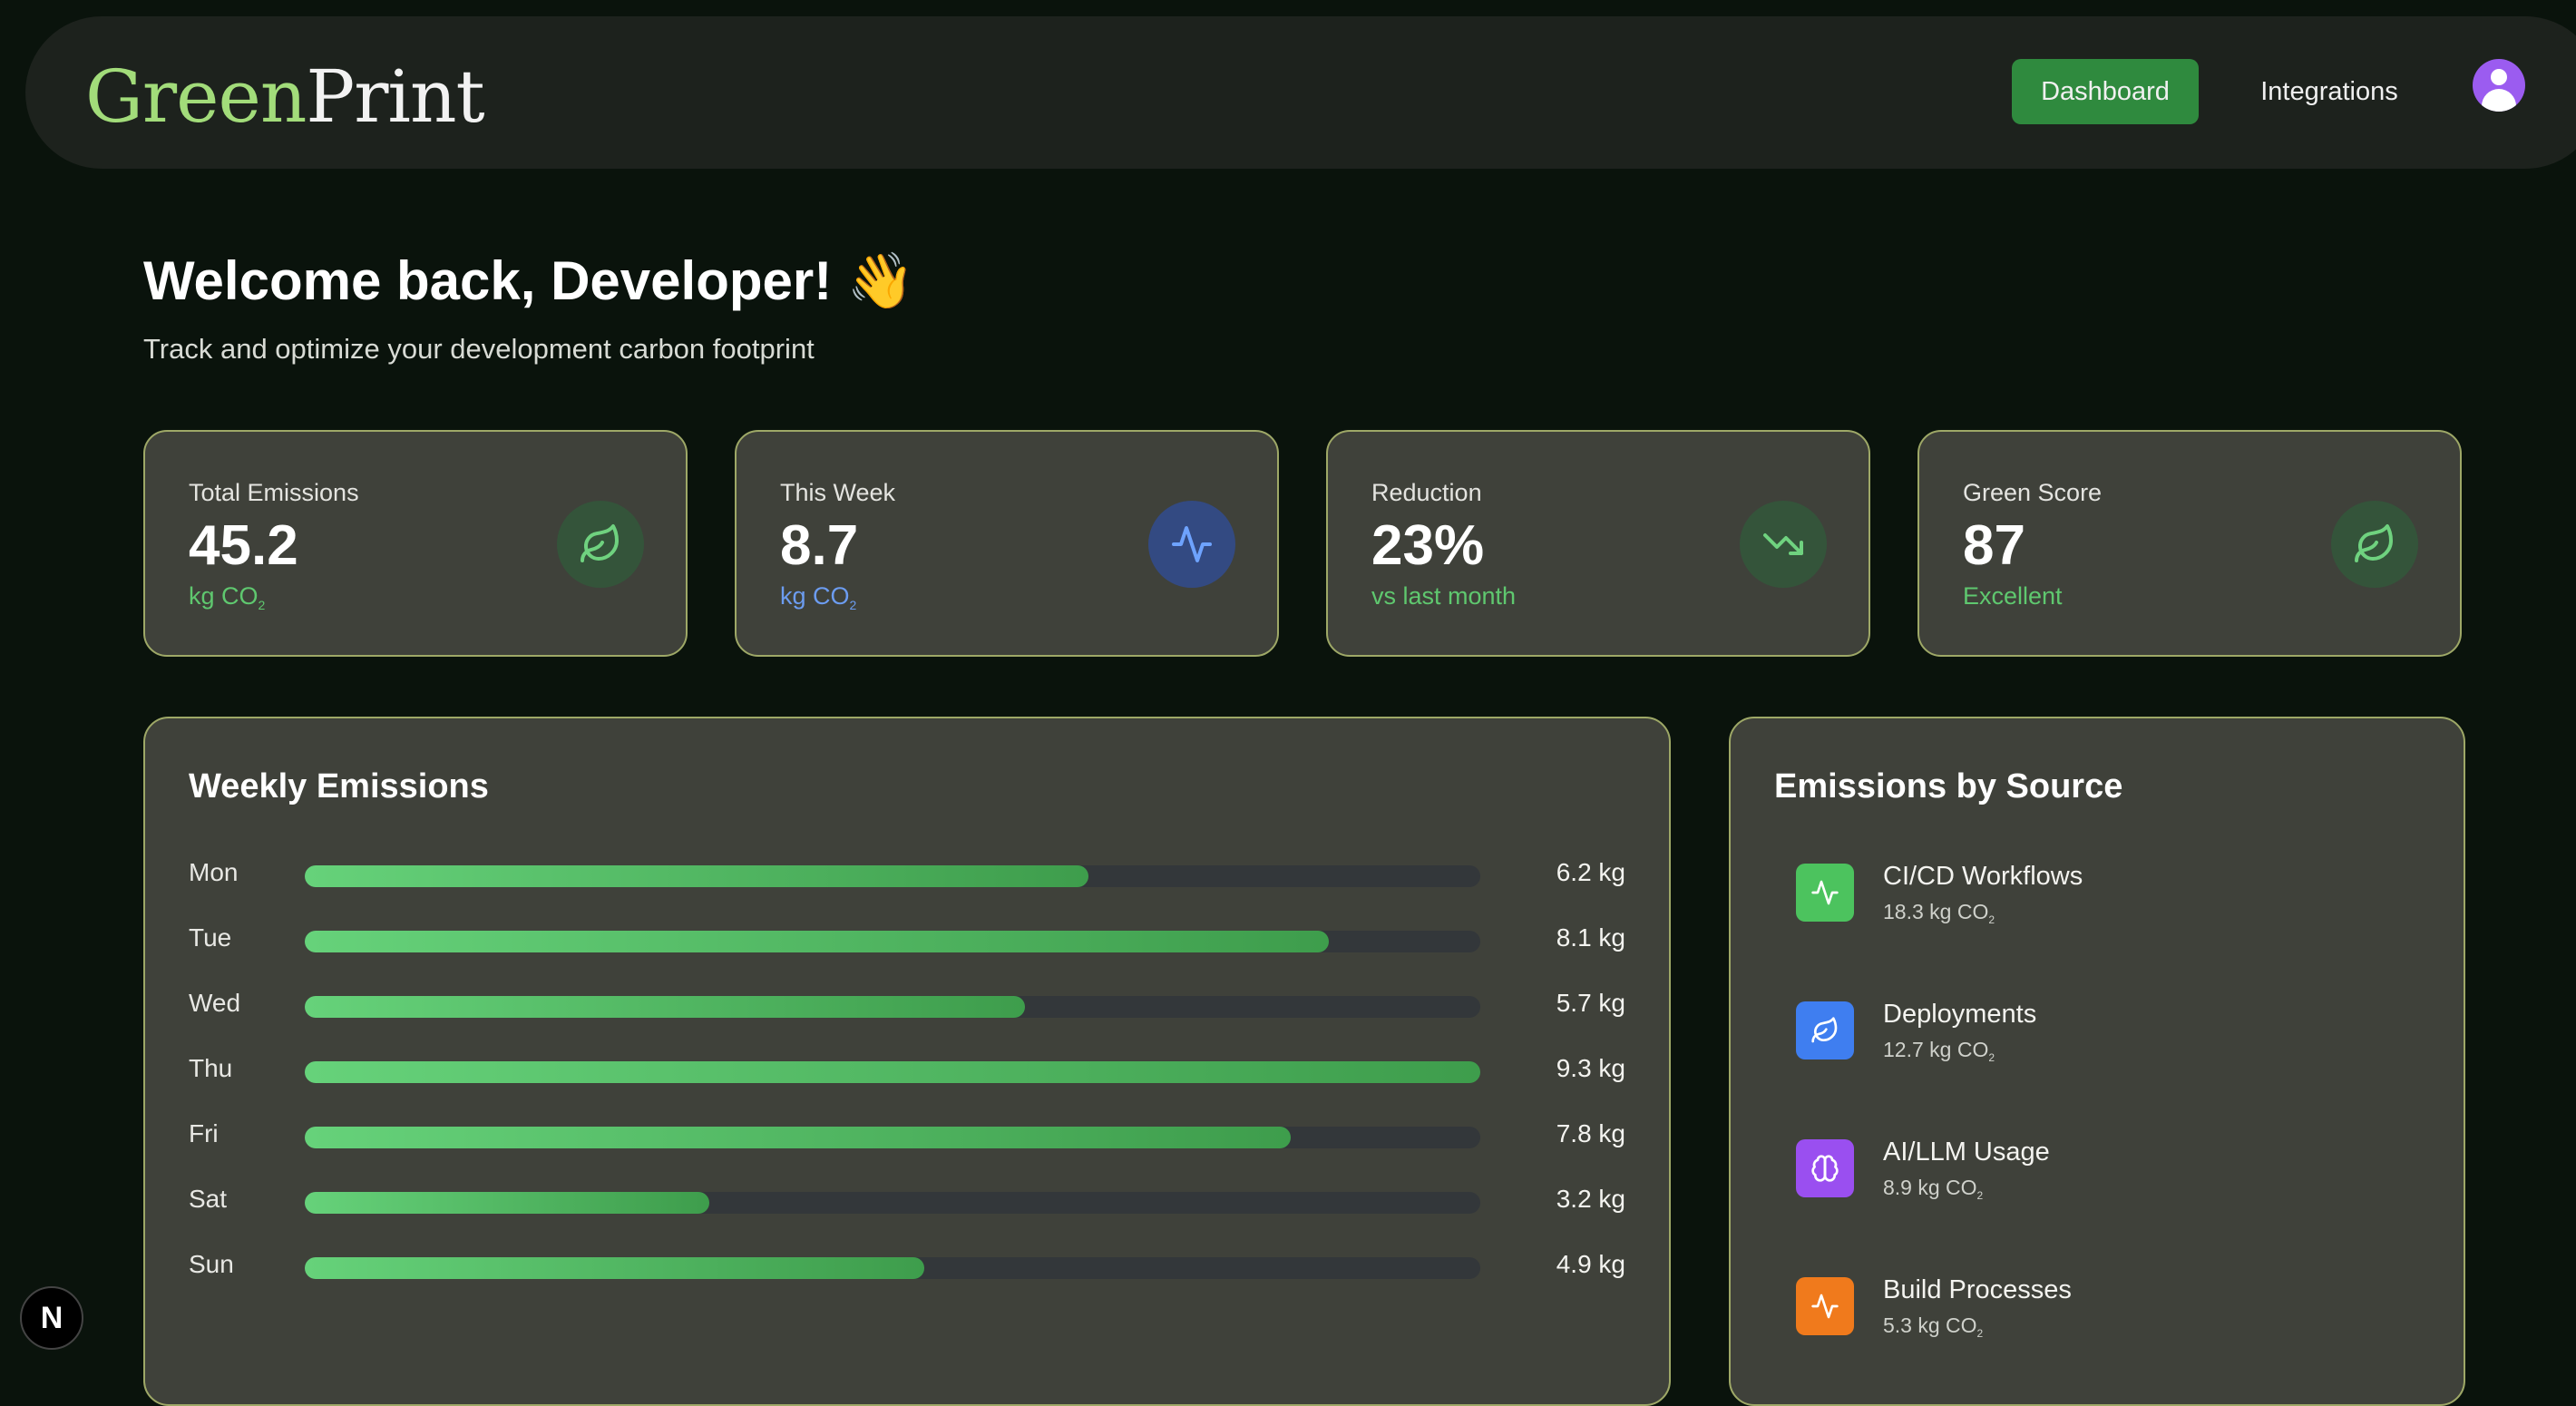 This screenshot has width=2576, height=1406. I want to click on emissions-by-source-title: Emissions by Source, so click(1948, 786).